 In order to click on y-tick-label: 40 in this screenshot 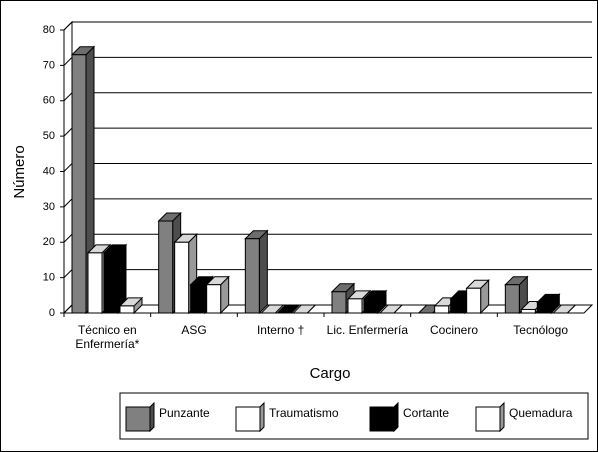, I will do `click(49, 171)`.